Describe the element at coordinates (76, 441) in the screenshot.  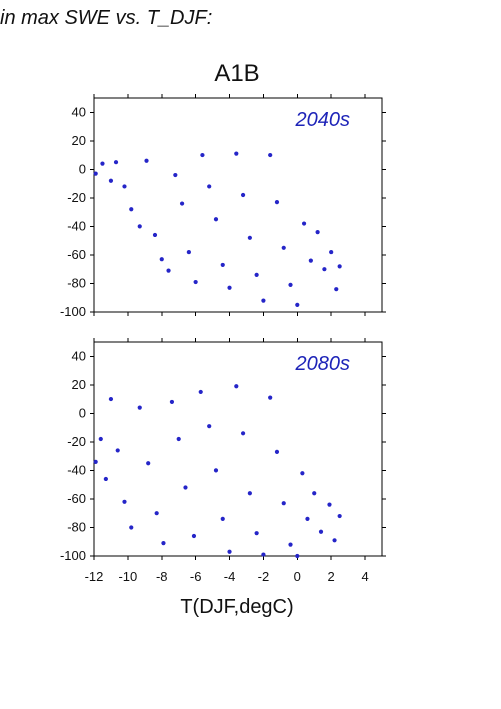
I see `y-tick-label: -20` at that location.